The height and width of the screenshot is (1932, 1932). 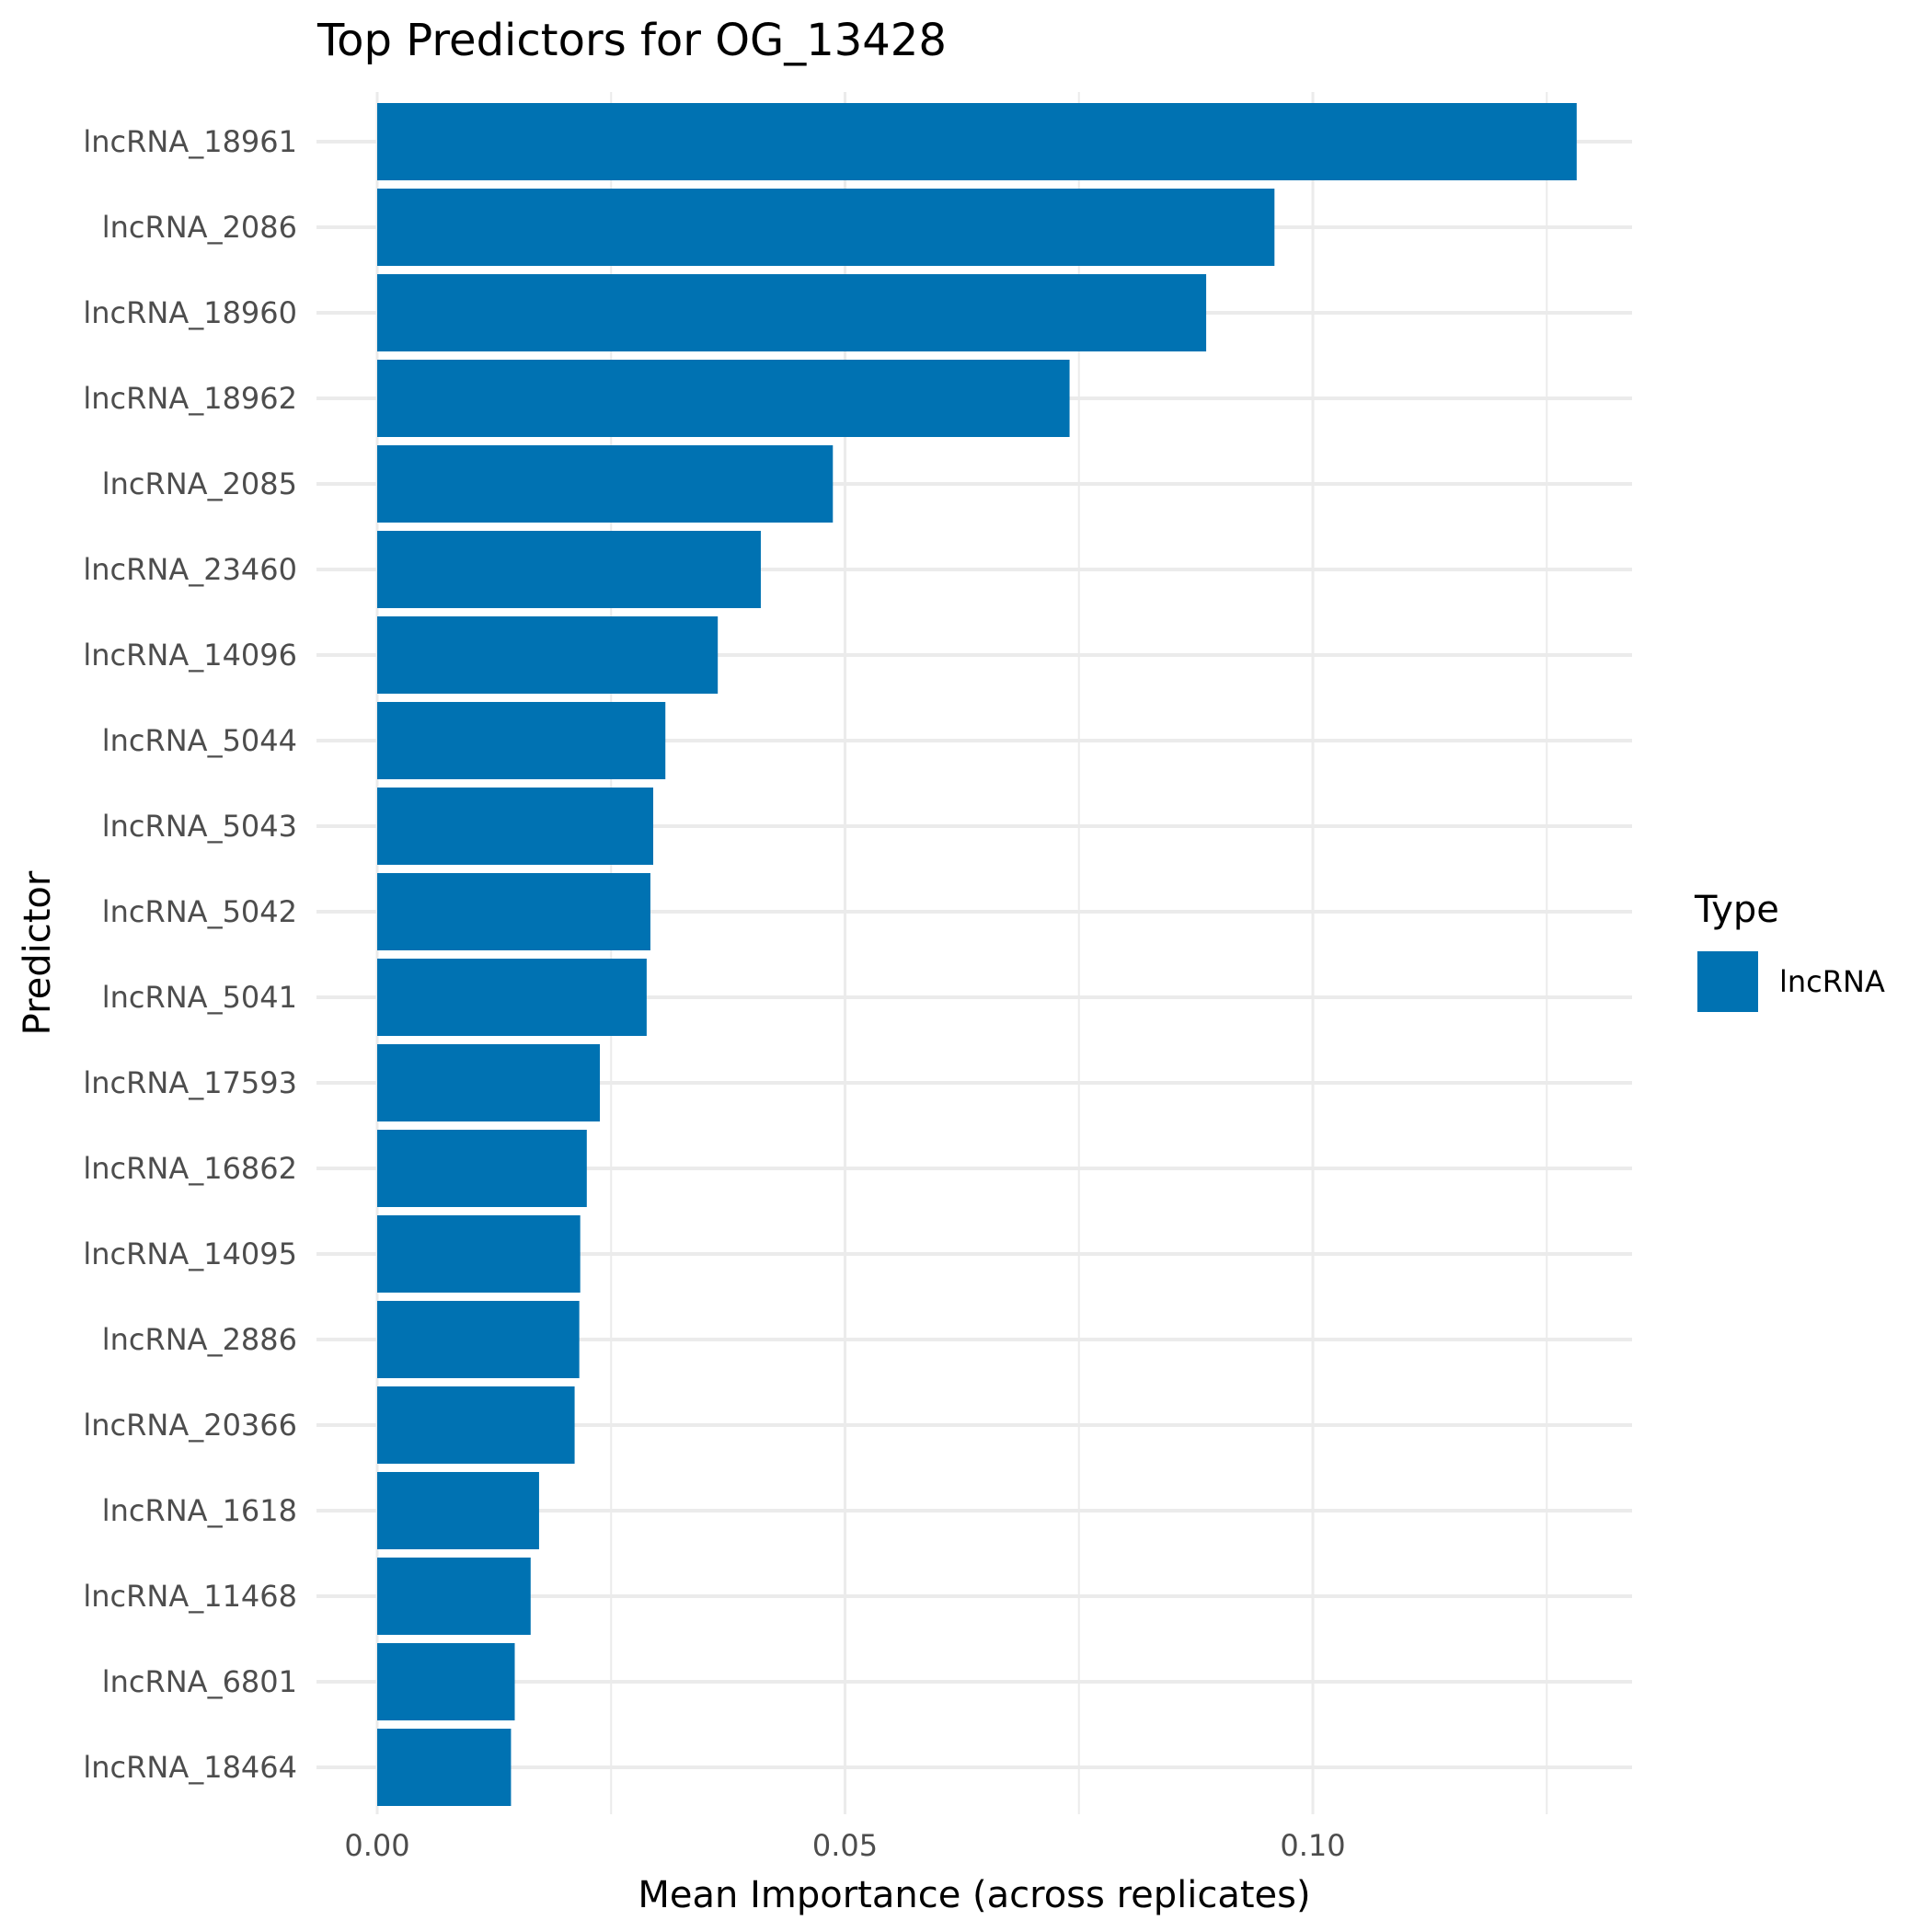 What do you see at coordinates (190, 1082) in the screenshot?
I see `y-tick-label: lncRNA_17593` at bounding box center [190, 1082].